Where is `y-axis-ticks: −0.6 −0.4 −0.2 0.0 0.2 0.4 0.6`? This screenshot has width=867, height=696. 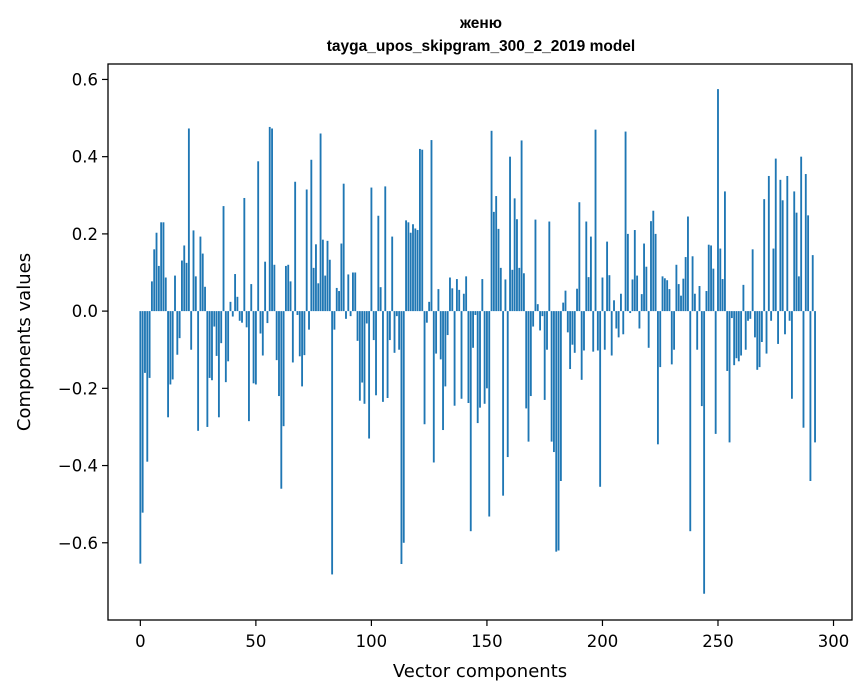 y-axis-ticks: −0.6 −0.4 −0.2 0.0 0.2 0.4 0.6 is located at coordinates (83, 311).